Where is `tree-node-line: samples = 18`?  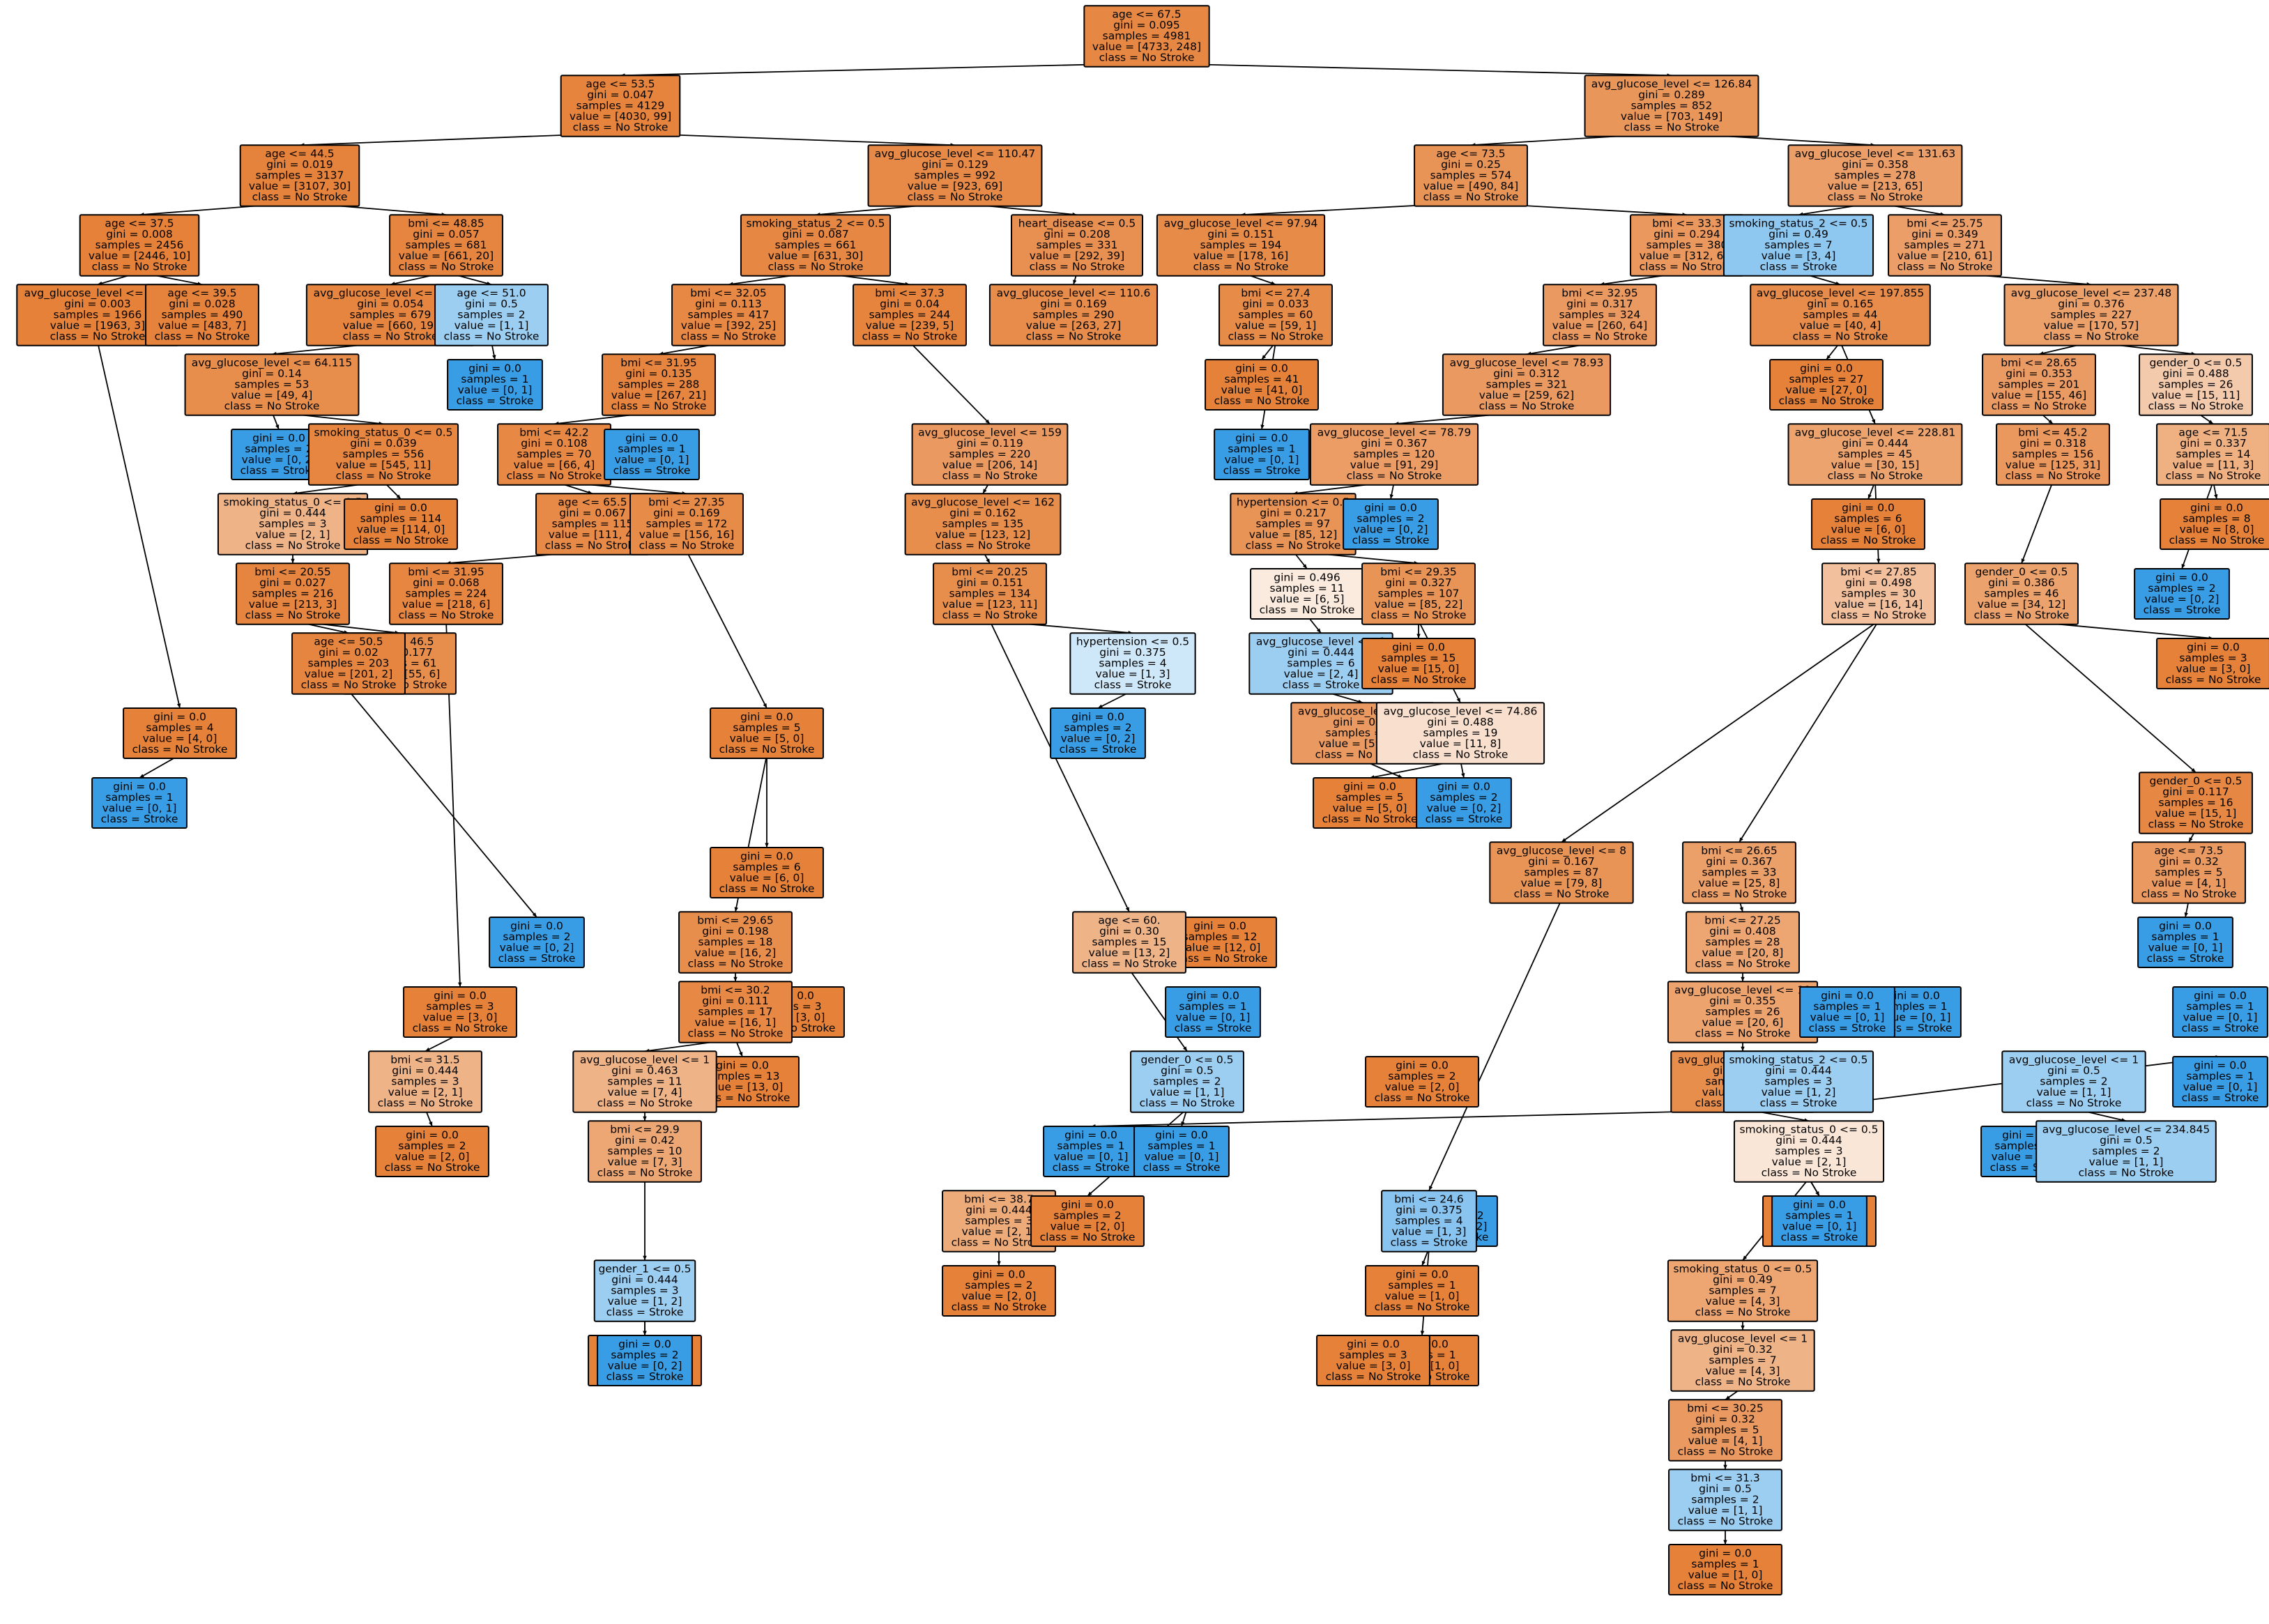 tree-node-line: samples = 18 is located at coordinates (735, 942).